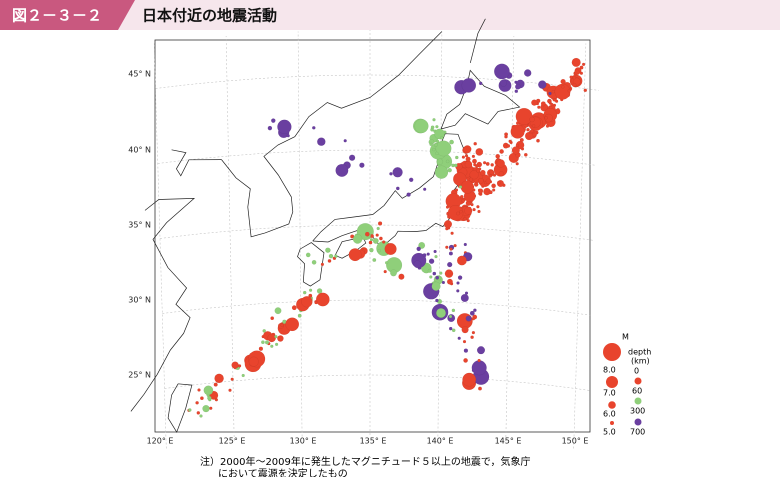  Describe the element at coordinates (637, 391) in the screenshot. I see `legend-depth: 60` at that location.